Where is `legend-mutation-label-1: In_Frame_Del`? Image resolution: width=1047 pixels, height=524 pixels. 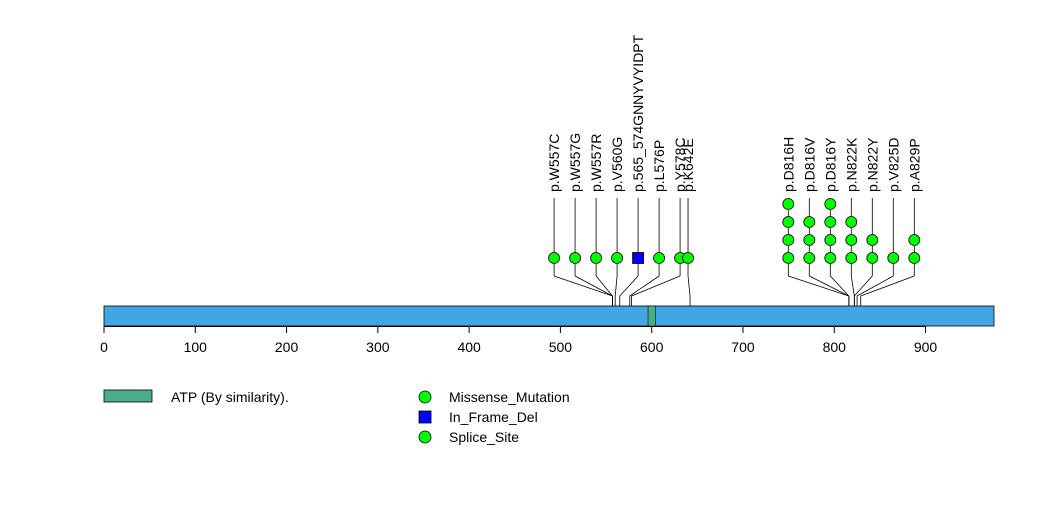
legend-mutation-label-1: In_Frame_Del is located at coordinates (493, 417).